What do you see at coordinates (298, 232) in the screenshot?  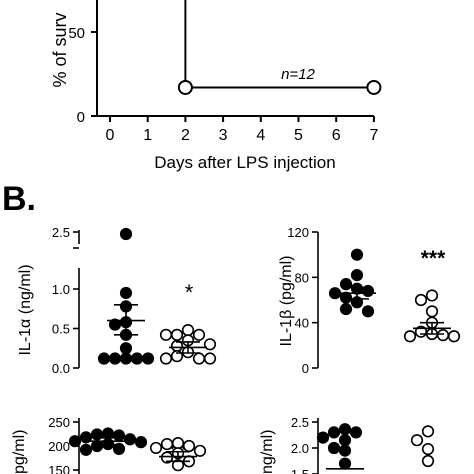 I see `B-IL-1β-y-tick-label: 120` at bounding box center [298, 232].